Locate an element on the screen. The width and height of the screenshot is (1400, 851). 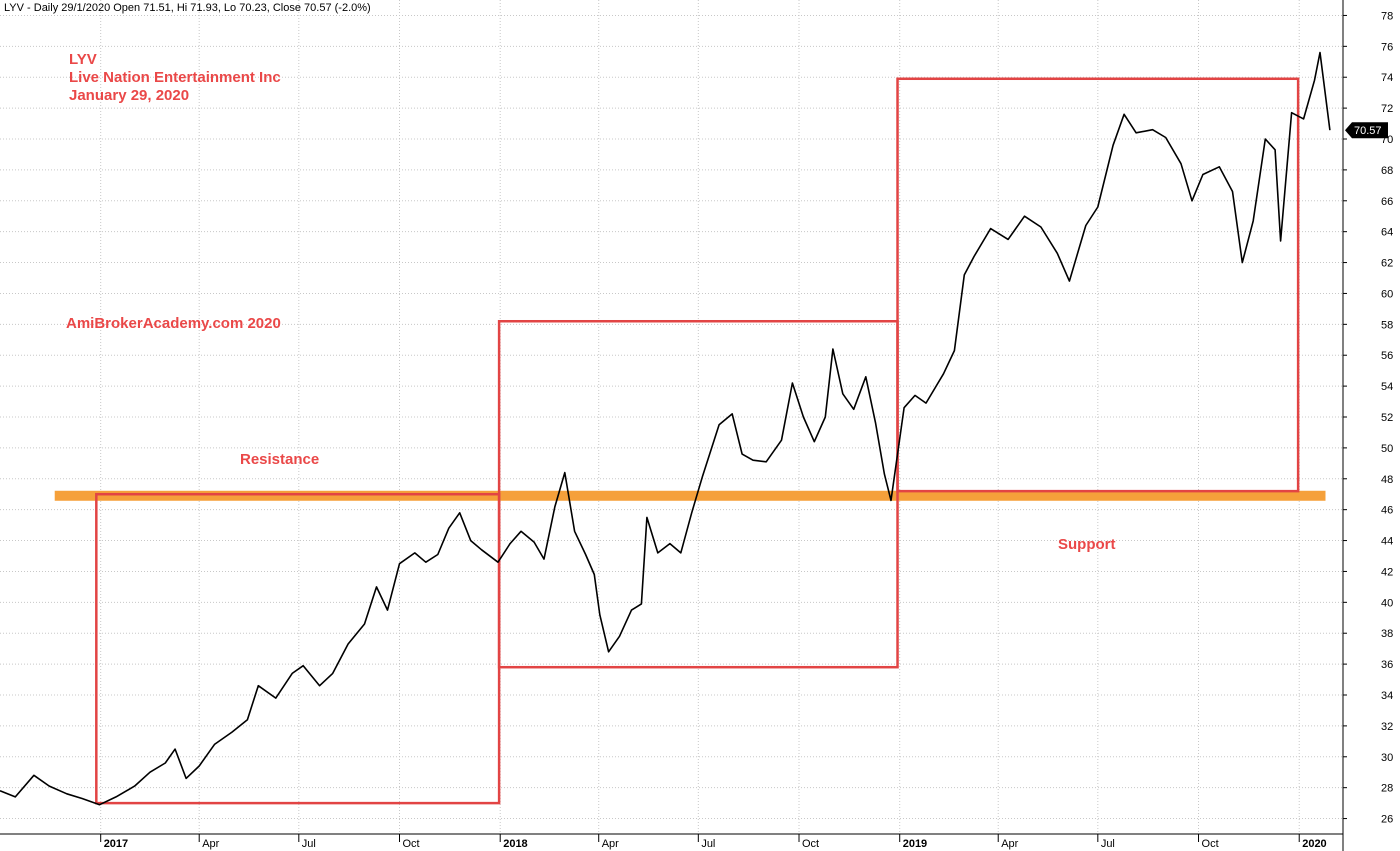
title-symbol: LYV is located at coordinates (83, 59).